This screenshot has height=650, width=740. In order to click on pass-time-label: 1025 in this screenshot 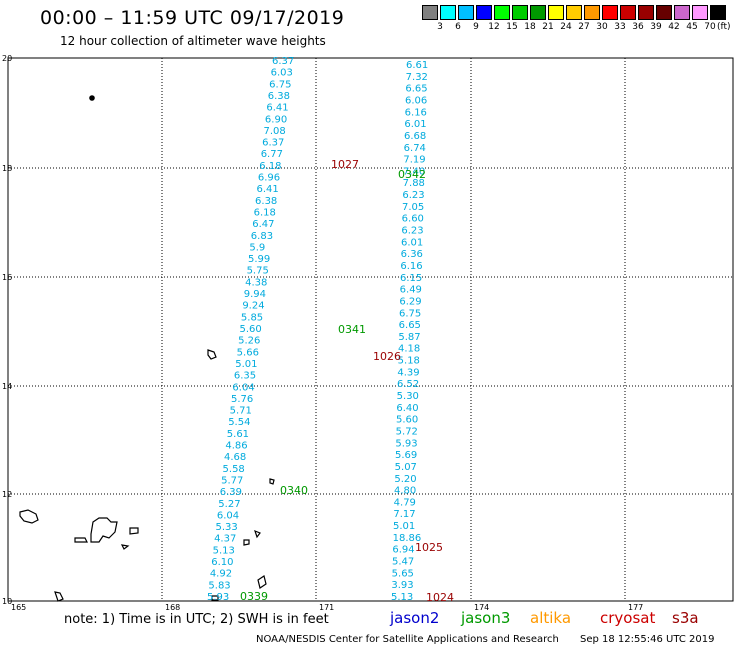, I will do `click(429, 547)`.